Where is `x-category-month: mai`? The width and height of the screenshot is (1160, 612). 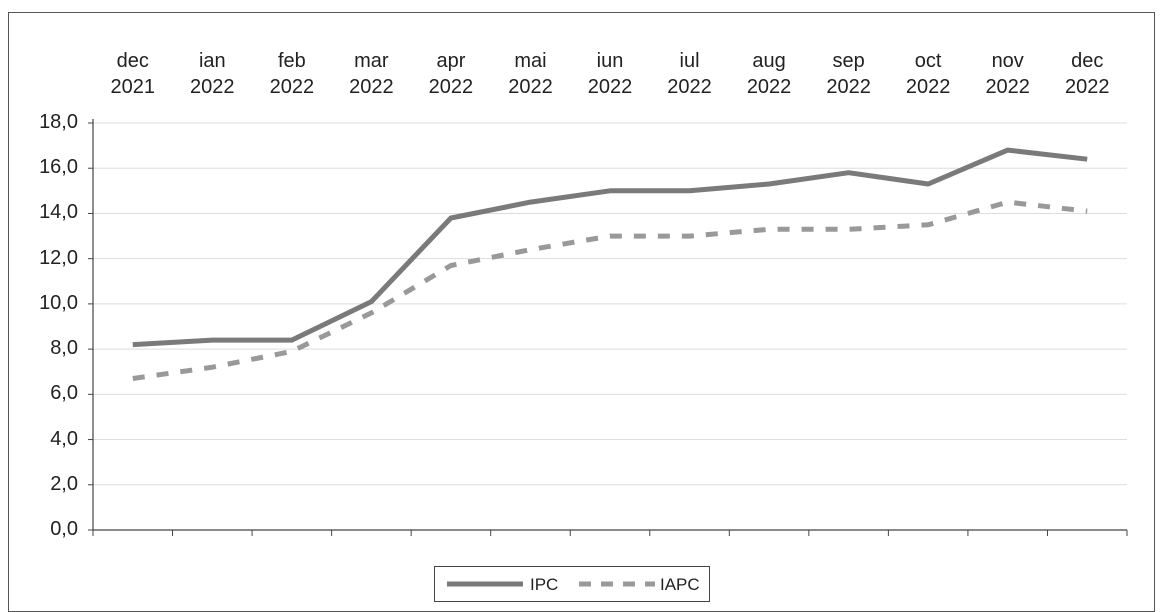
x-category-month: mai is located at coordinates (530, 61).